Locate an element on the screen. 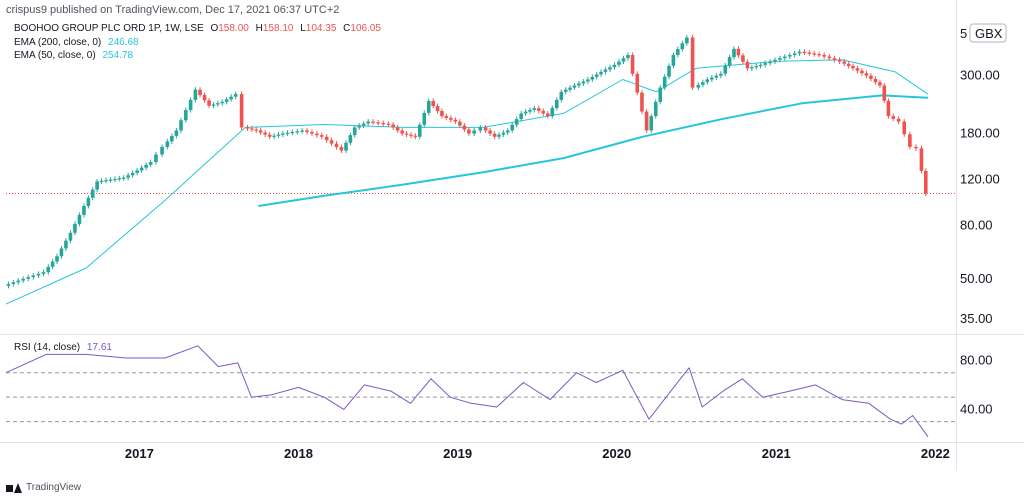 This screenshot has height=501, width=1024. x-tick-label: 2020 is located at coordinates (616, 453).